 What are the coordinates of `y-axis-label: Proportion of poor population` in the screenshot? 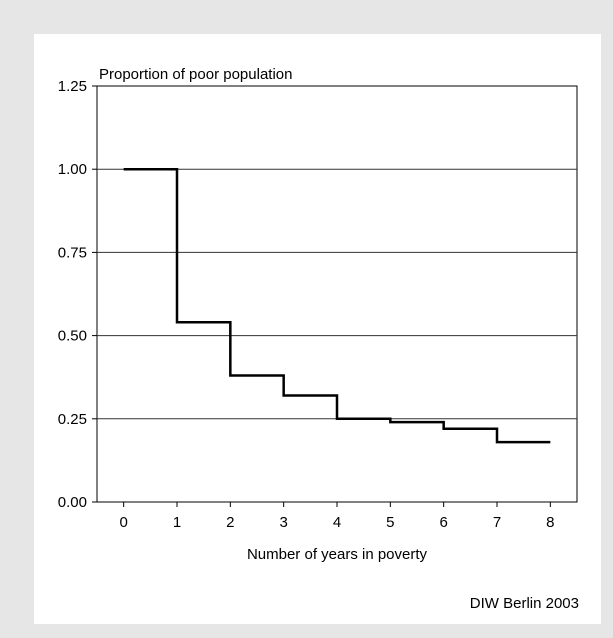 It's located at (195, 74).